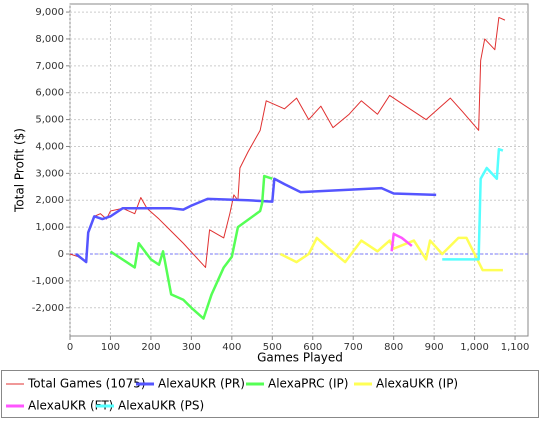  What do you see at coordinates (49, 12) in the screenshot?
I see `y-tick-label: 9,000` at bounding box center [49, 12].